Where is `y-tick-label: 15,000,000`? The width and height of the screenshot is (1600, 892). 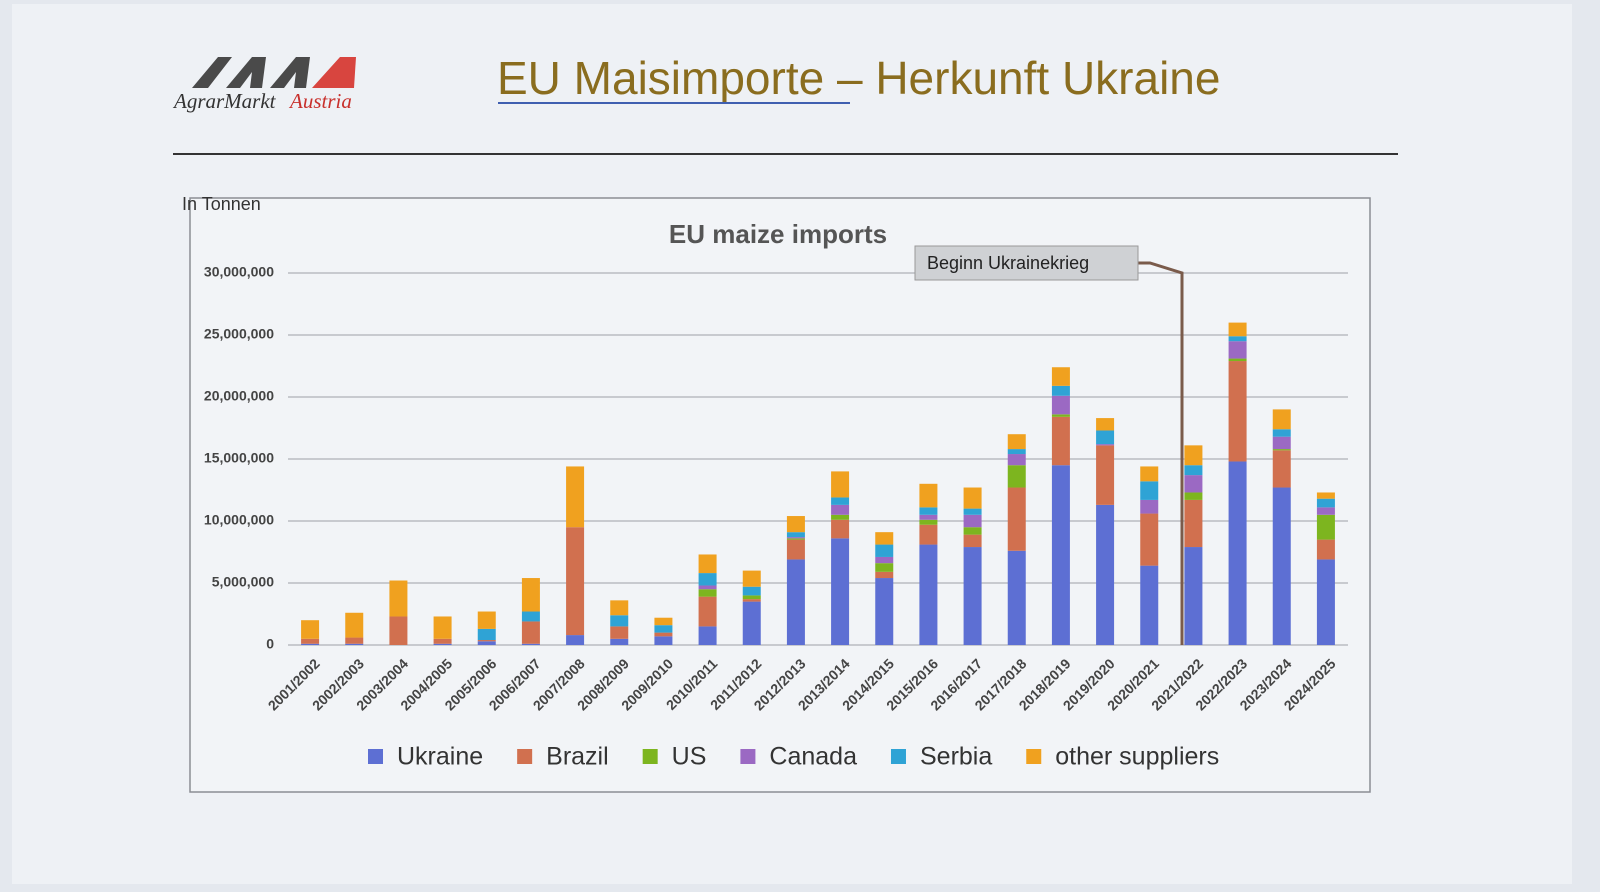 y-tick-label: 15,000,000 is located at coordinates (239, 458).